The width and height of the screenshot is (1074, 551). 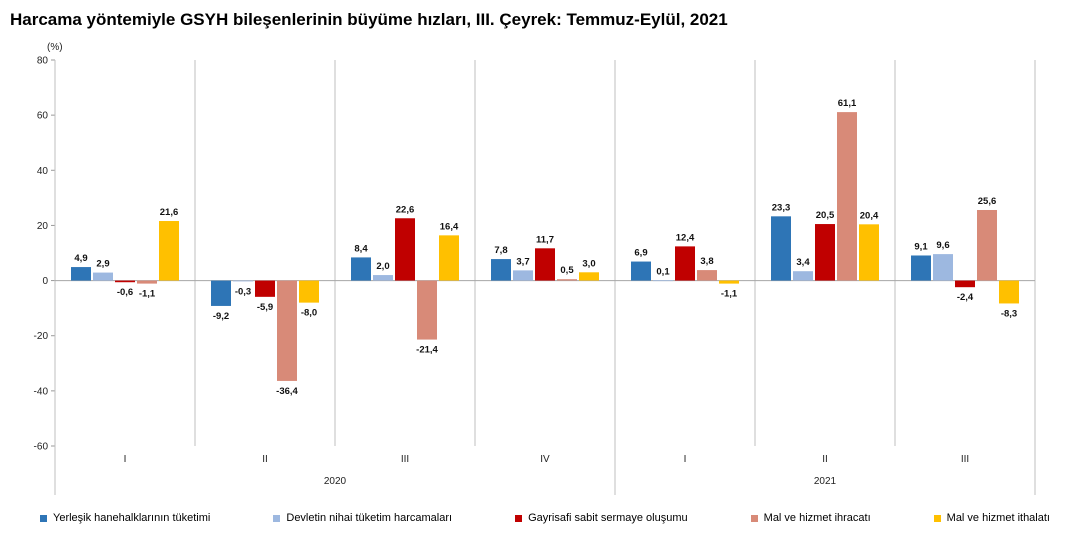 I want to click on data-label-s4-g5: 20,4, so click(x=869, y=215).